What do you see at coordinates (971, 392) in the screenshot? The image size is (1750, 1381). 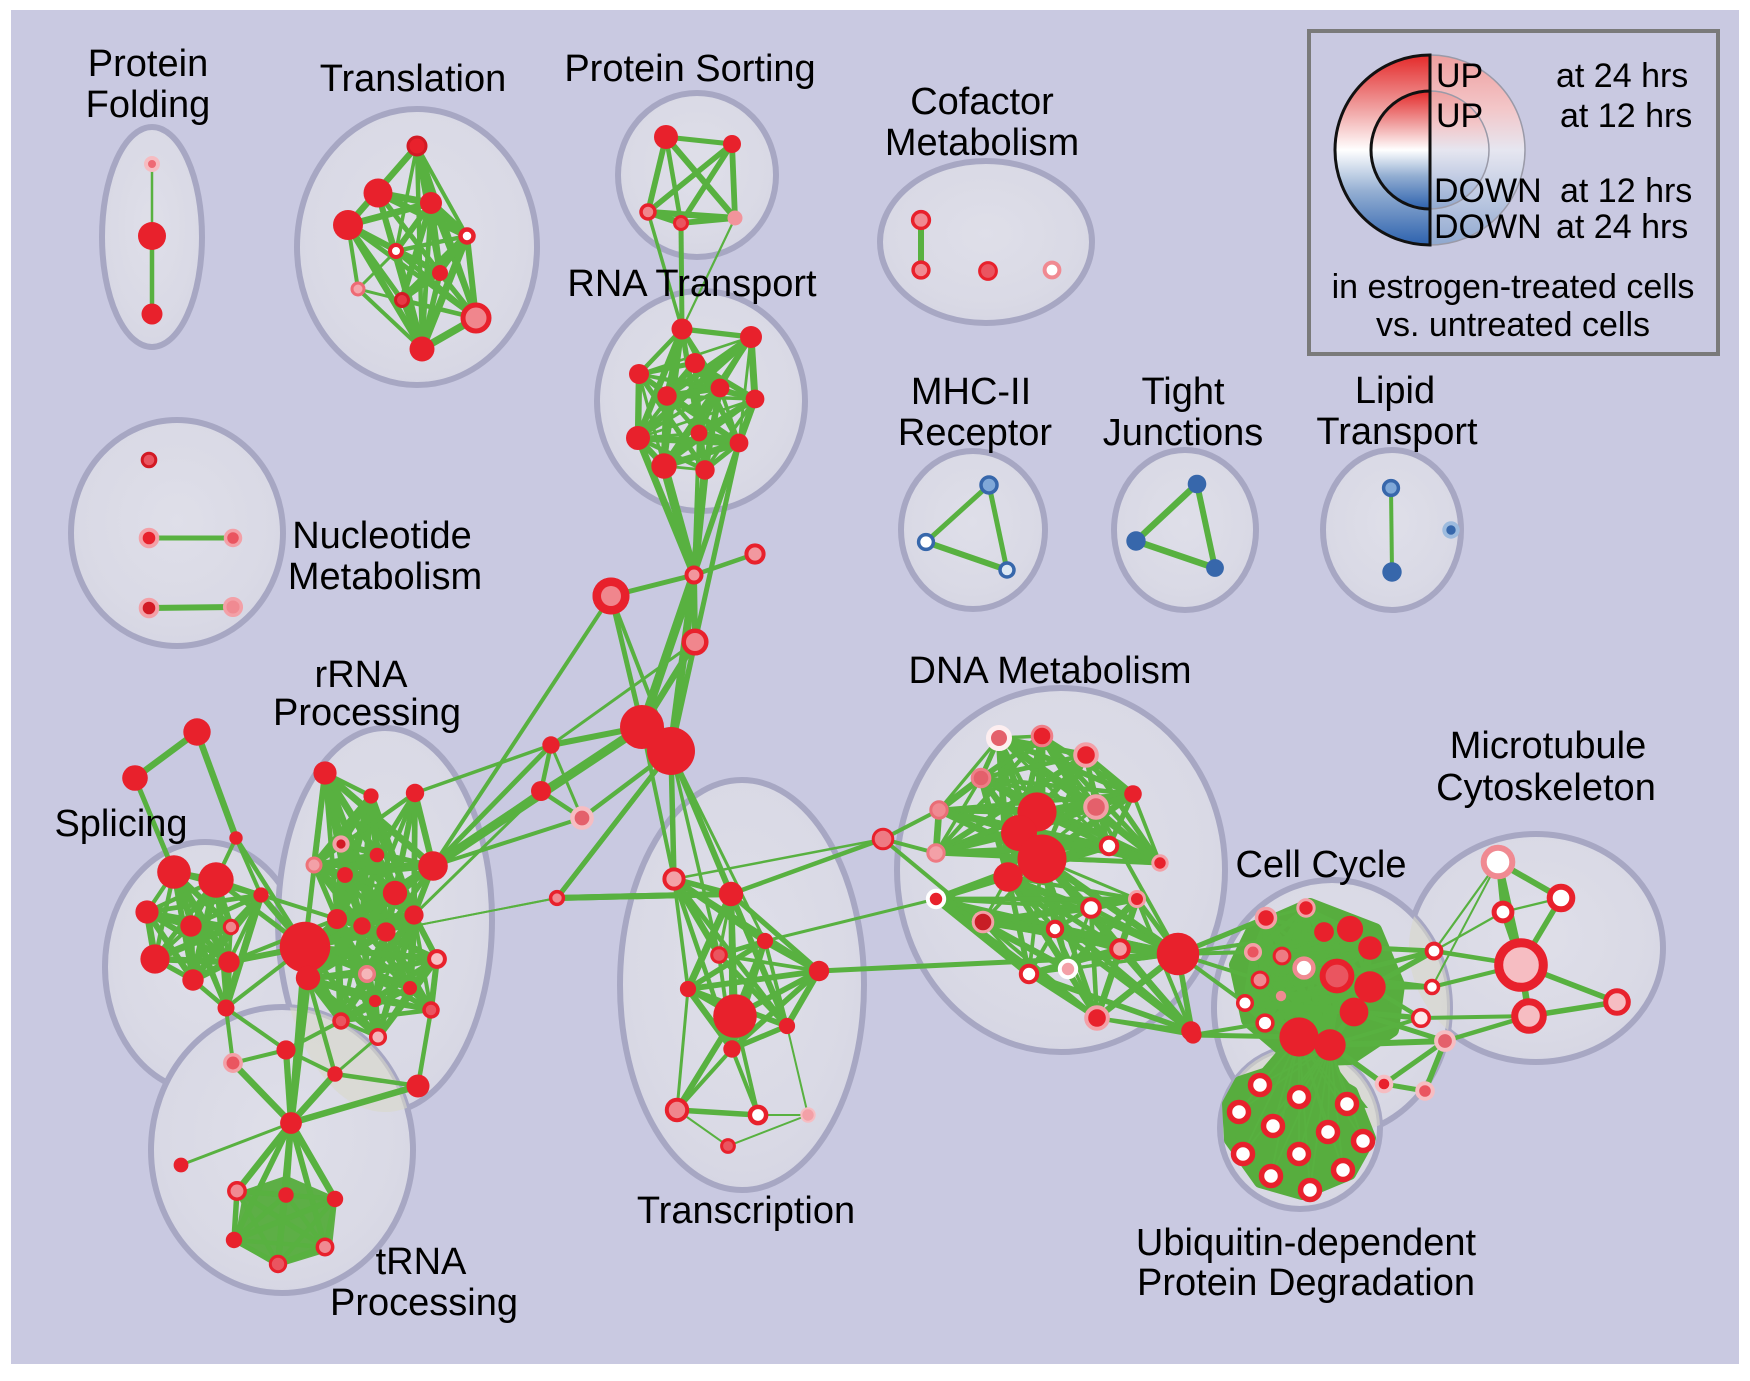 I see `svg-text: MHC-II` at bounding box center [971, 392].